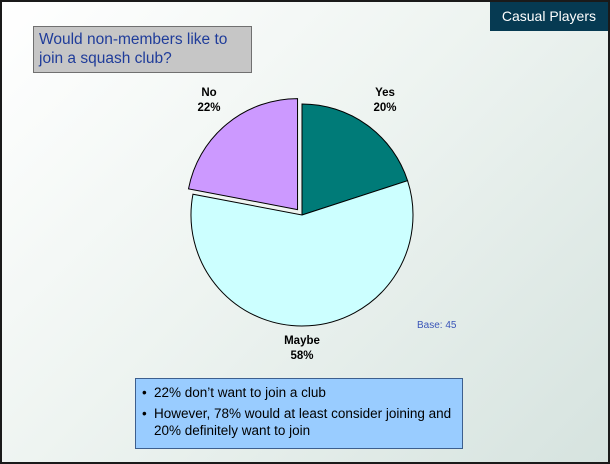 Image resolution: width=610 pixels, height=464 pixels. I want to click on pie-slice-maybe, so click(302, 253).